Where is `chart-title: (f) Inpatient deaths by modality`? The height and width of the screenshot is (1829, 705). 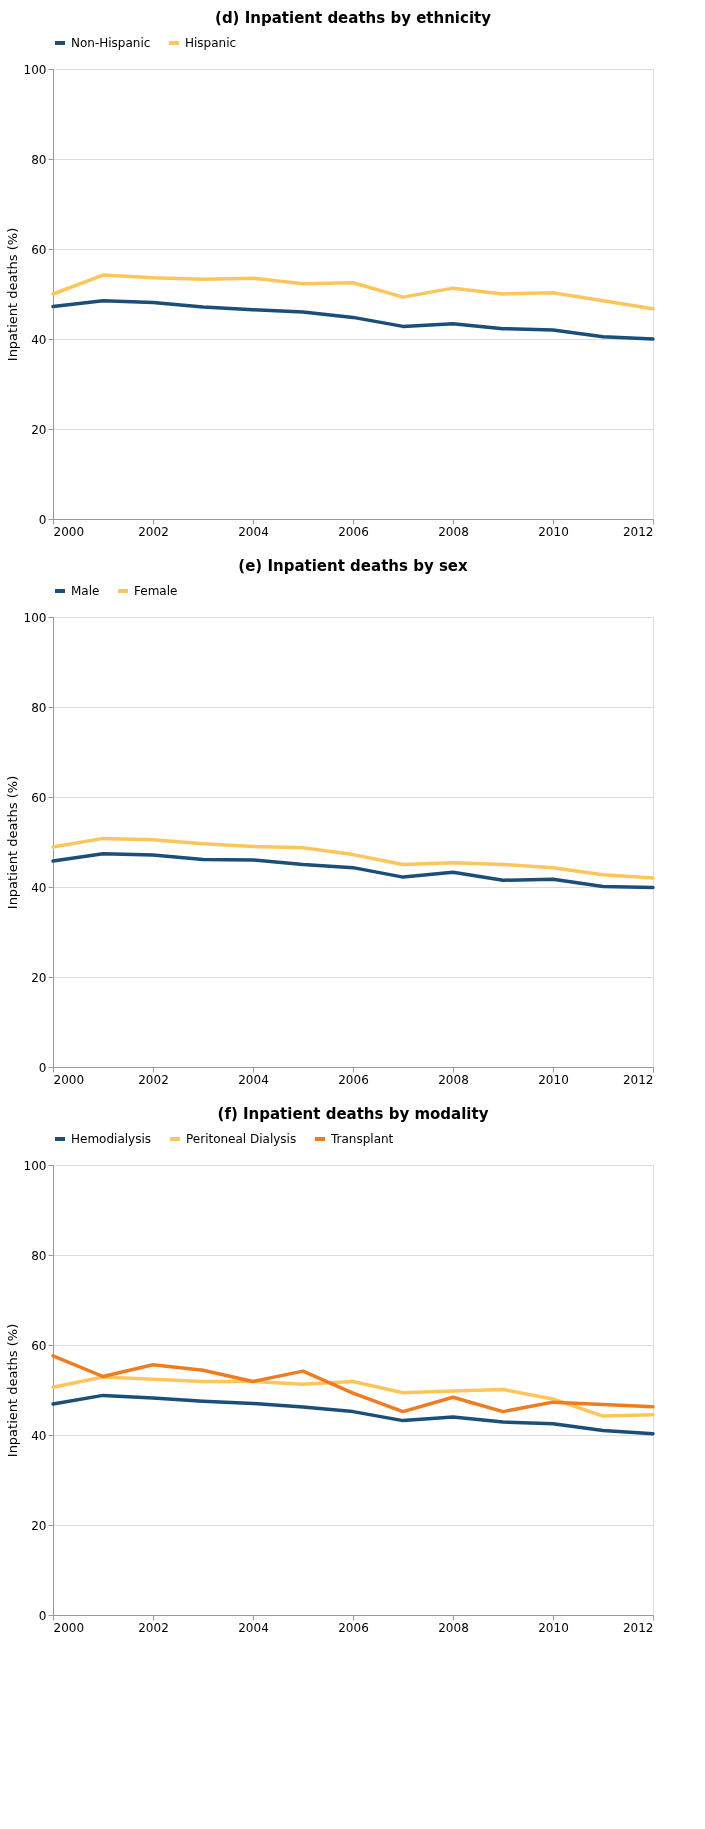 chart-title: (f) Inpatient deaths by modality is located at coordinates (353, 1114).